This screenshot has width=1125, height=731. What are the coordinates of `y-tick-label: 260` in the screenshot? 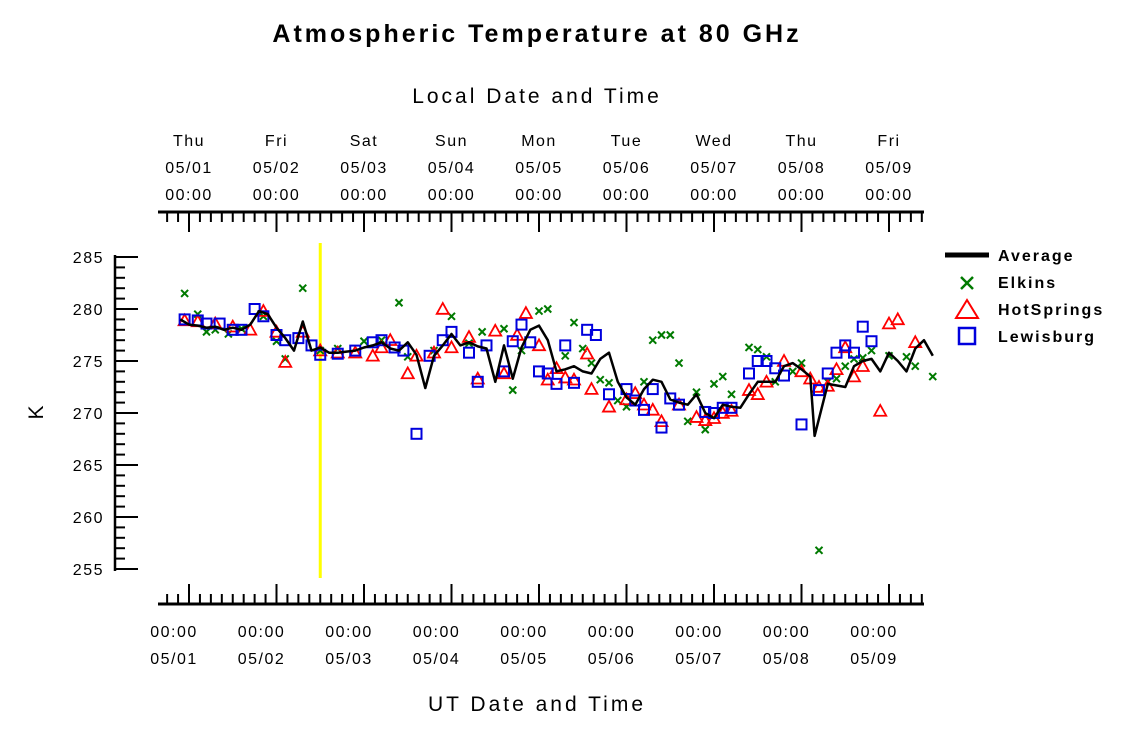 It's located at (88, 518).